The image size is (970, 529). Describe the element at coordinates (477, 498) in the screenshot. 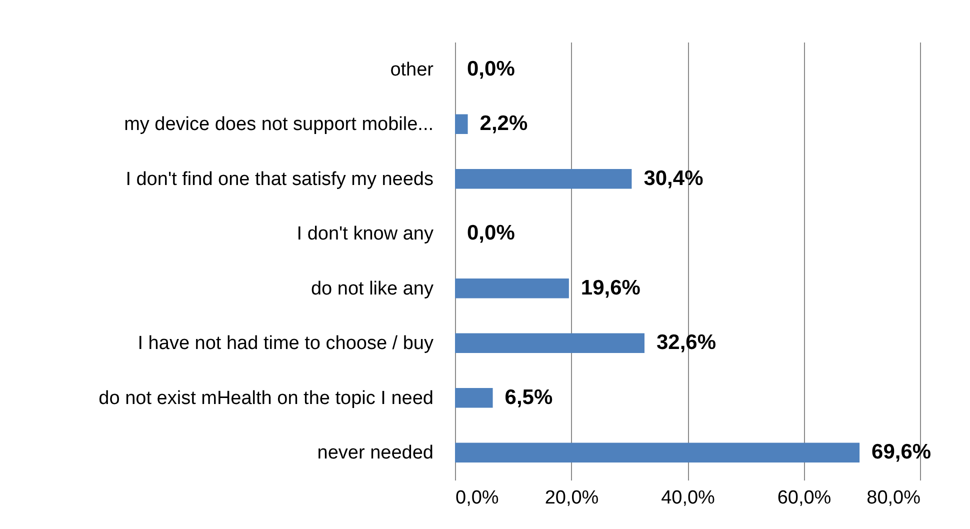

I see `x-tick-label: 0,0%` at that location.